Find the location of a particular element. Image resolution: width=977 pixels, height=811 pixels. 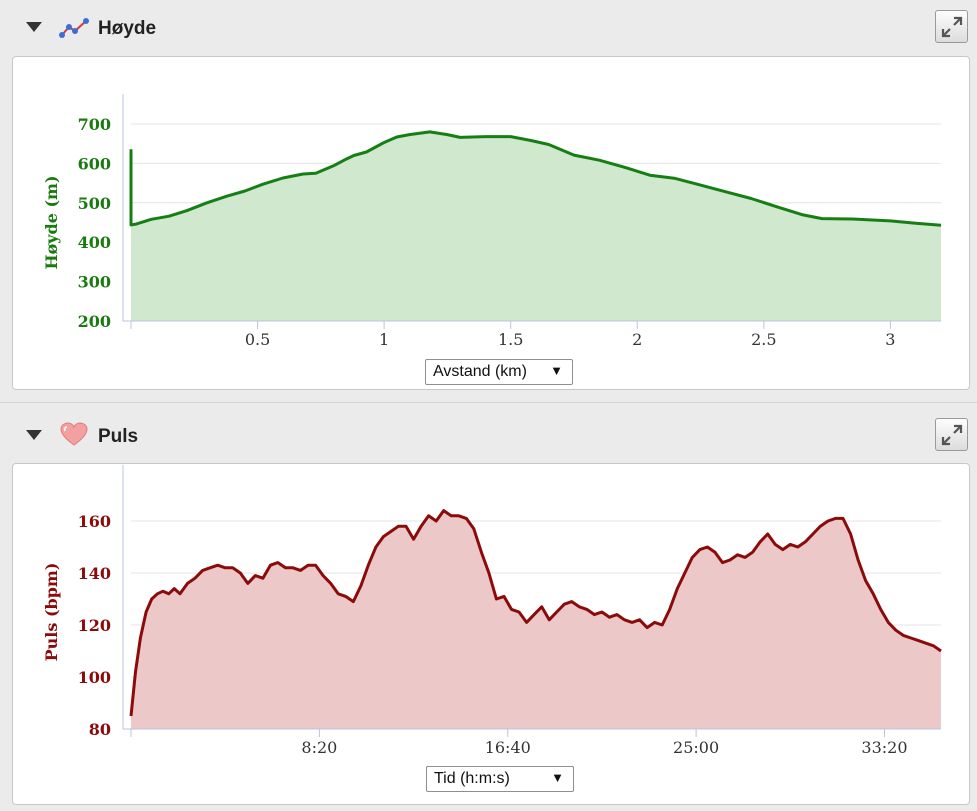

elevation-x-tick-label: 2.5 is located at coordinates (763, 339).